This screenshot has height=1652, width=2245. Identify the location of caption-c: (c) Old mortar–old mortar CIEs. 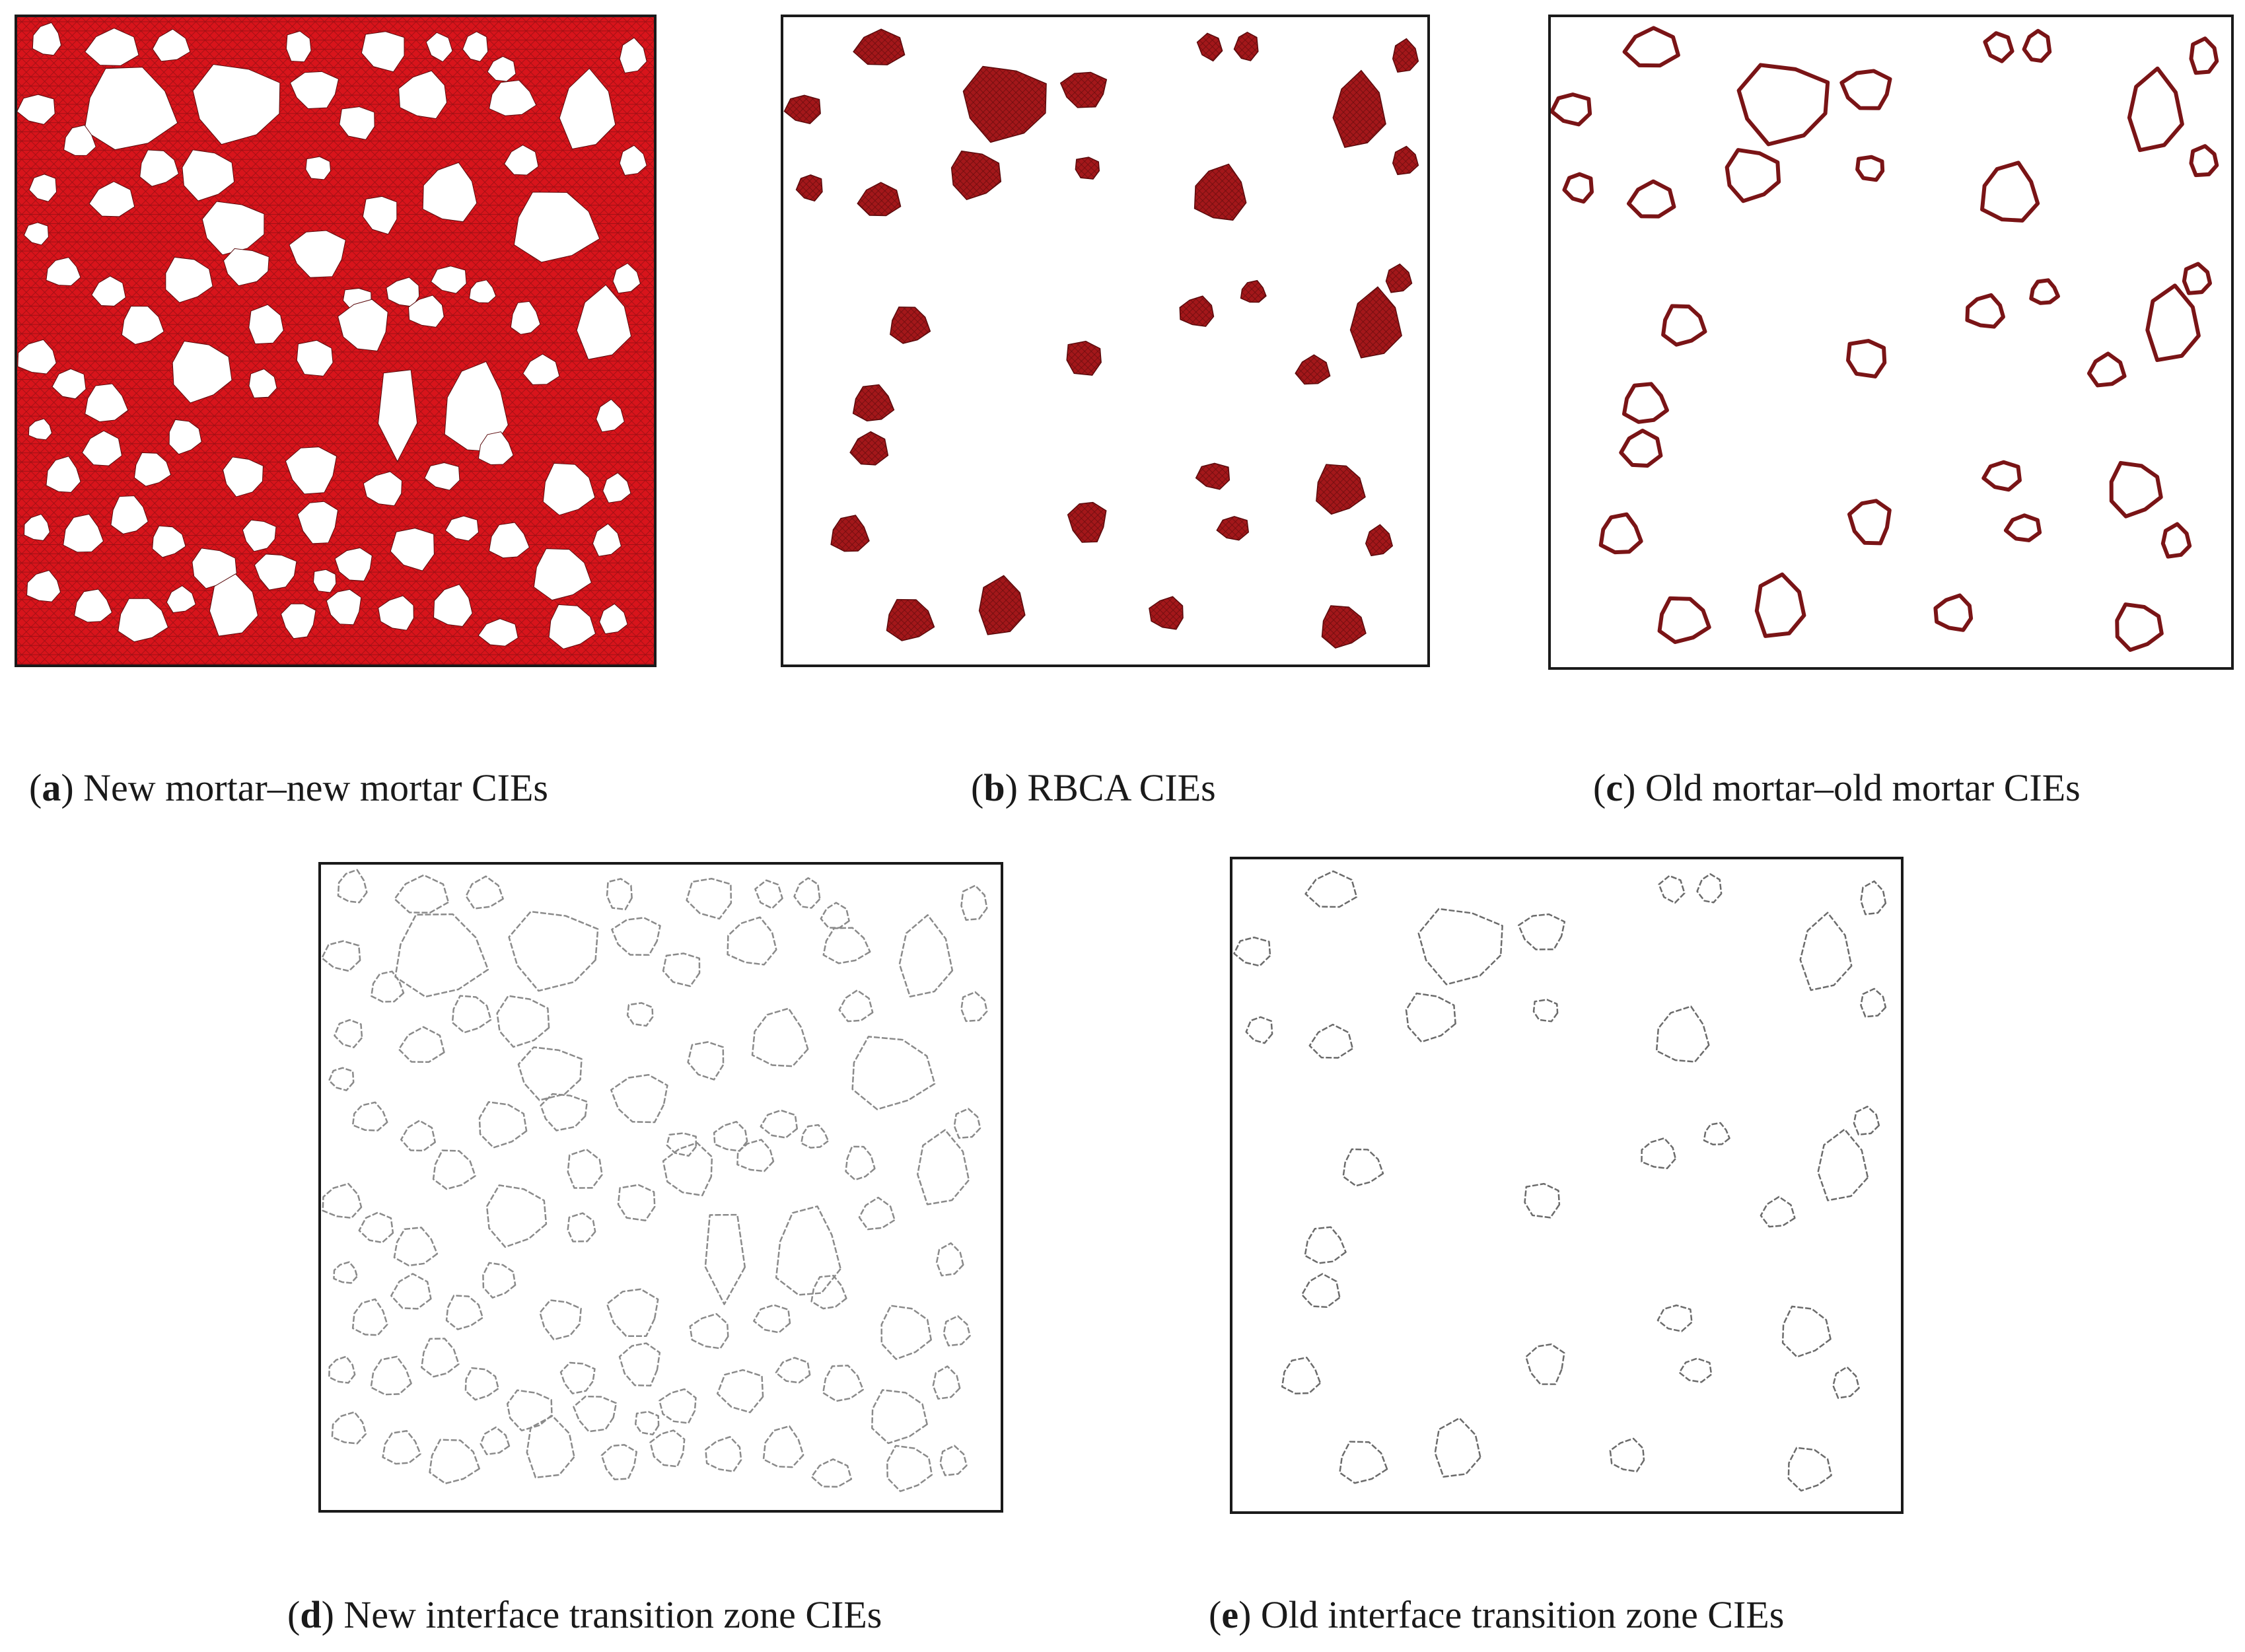
(1837, 787).